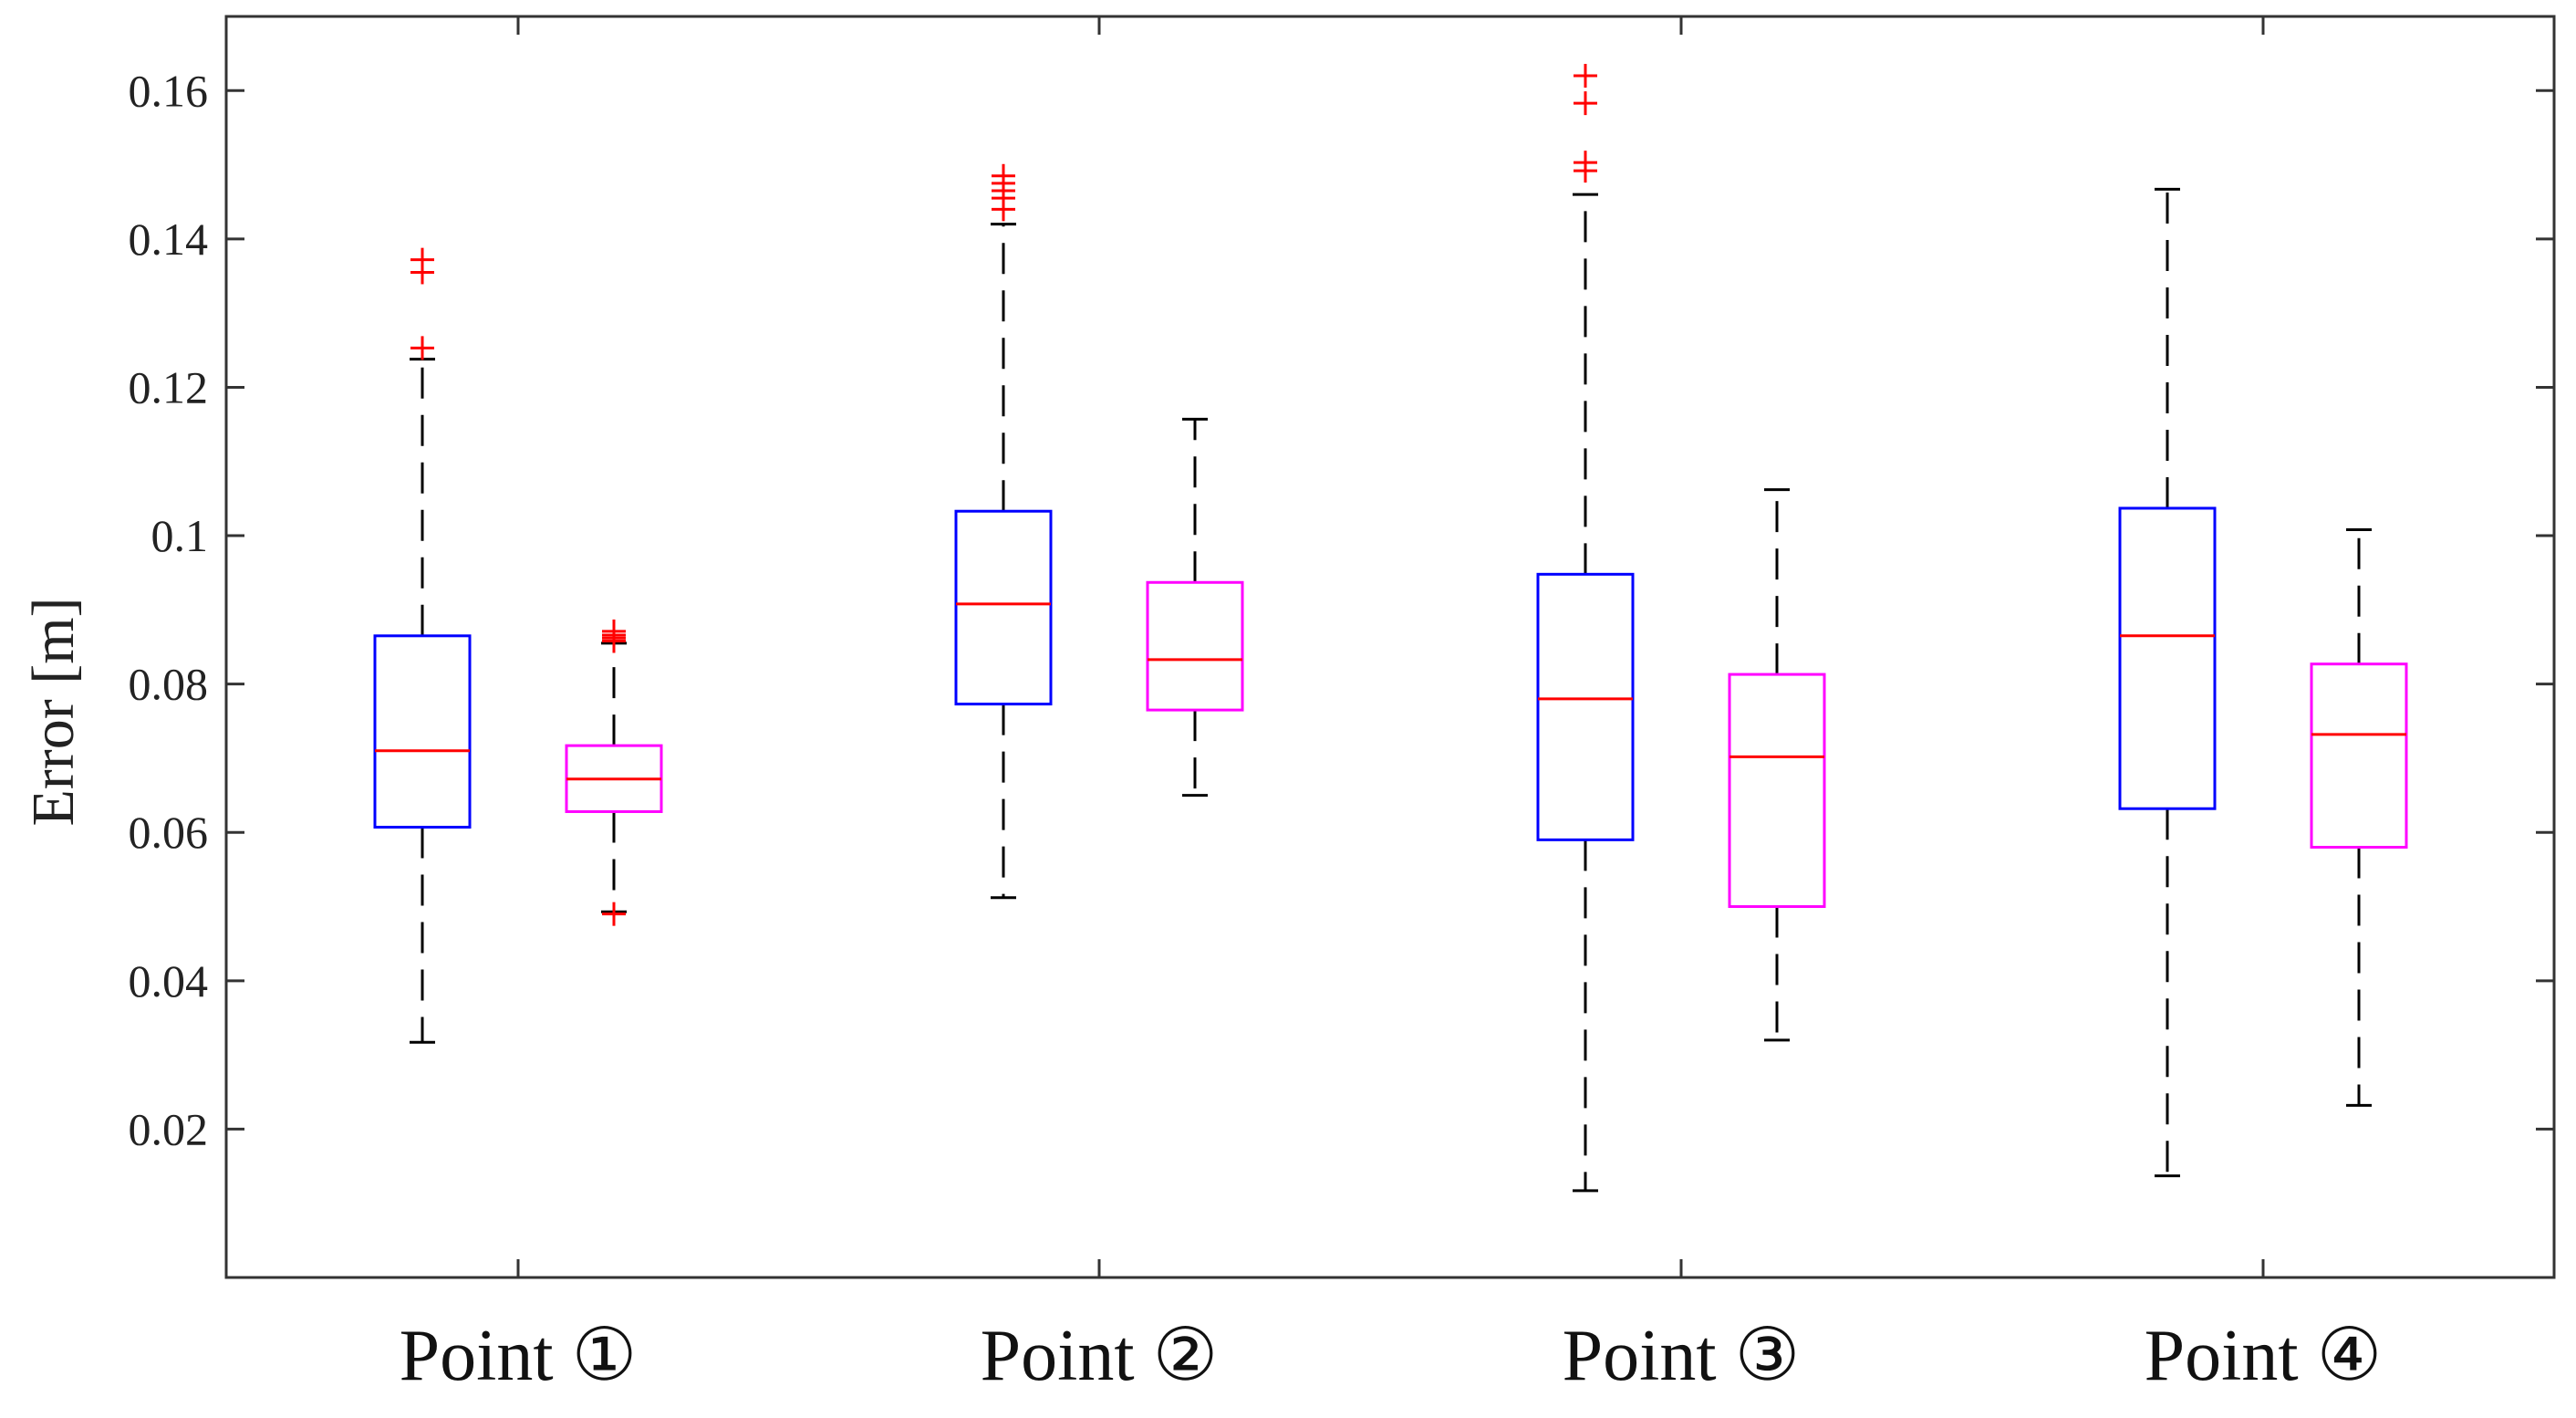 Image resolution: width=2576 pixels, height=1418 pixels. I want to click on y-tick-label: 0.16, so click(169, 90).